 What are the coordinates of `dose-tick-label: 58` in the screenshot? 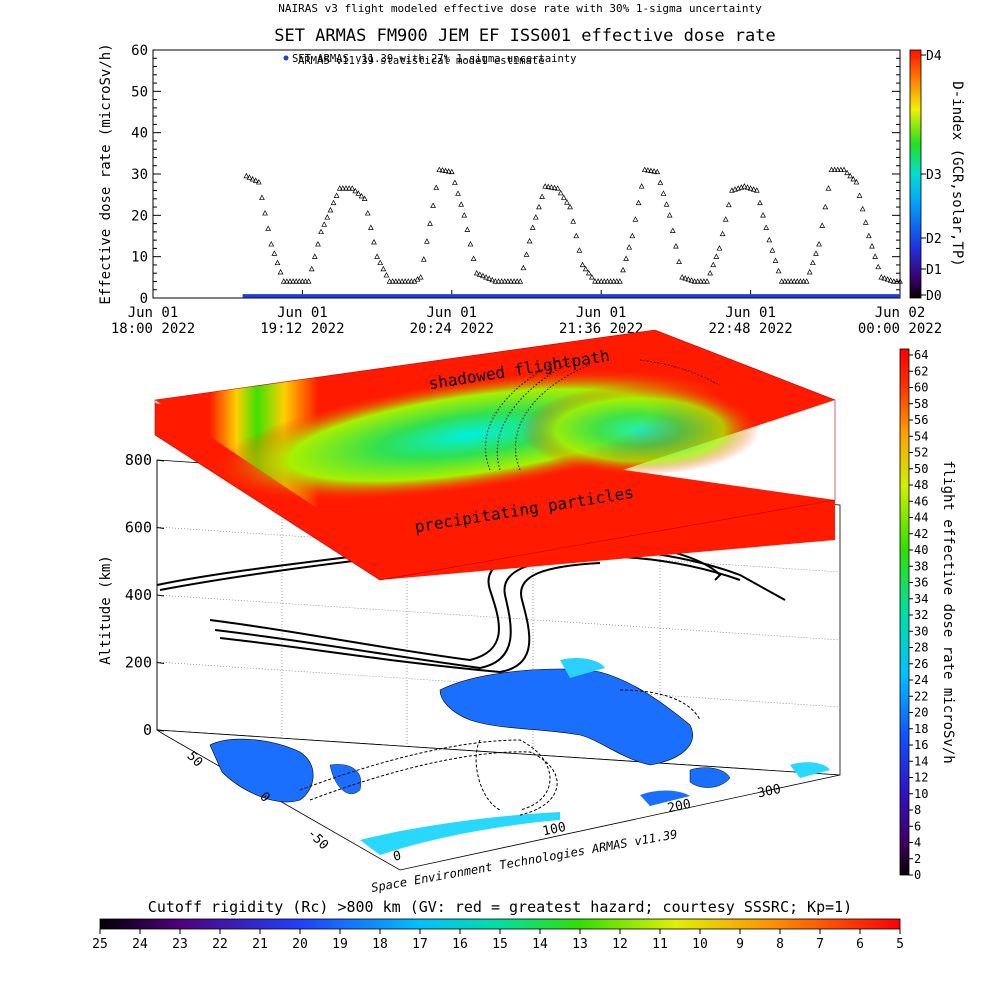 It's located at (921, 404).